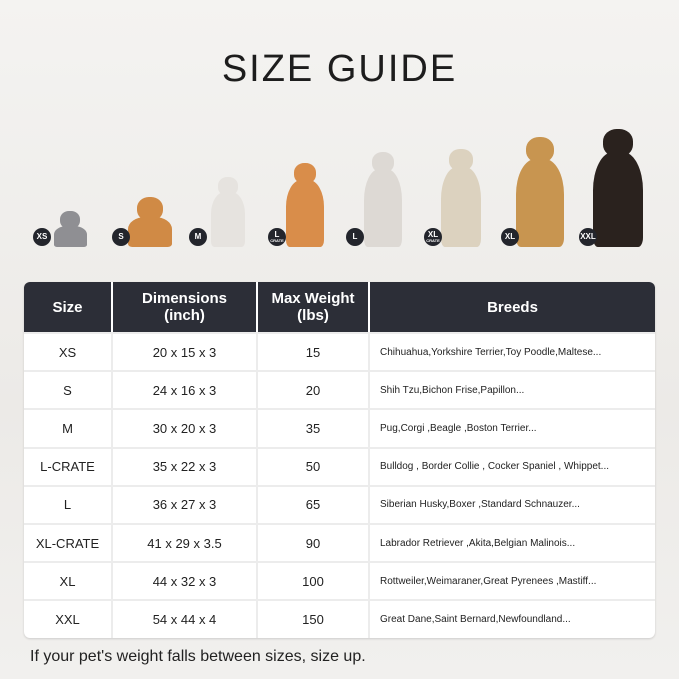 The height and width of the screenshot is (679, 679). Describe the element at coordinates (314, 580) in the screenshot. I see `table-cell: 100` at that location.